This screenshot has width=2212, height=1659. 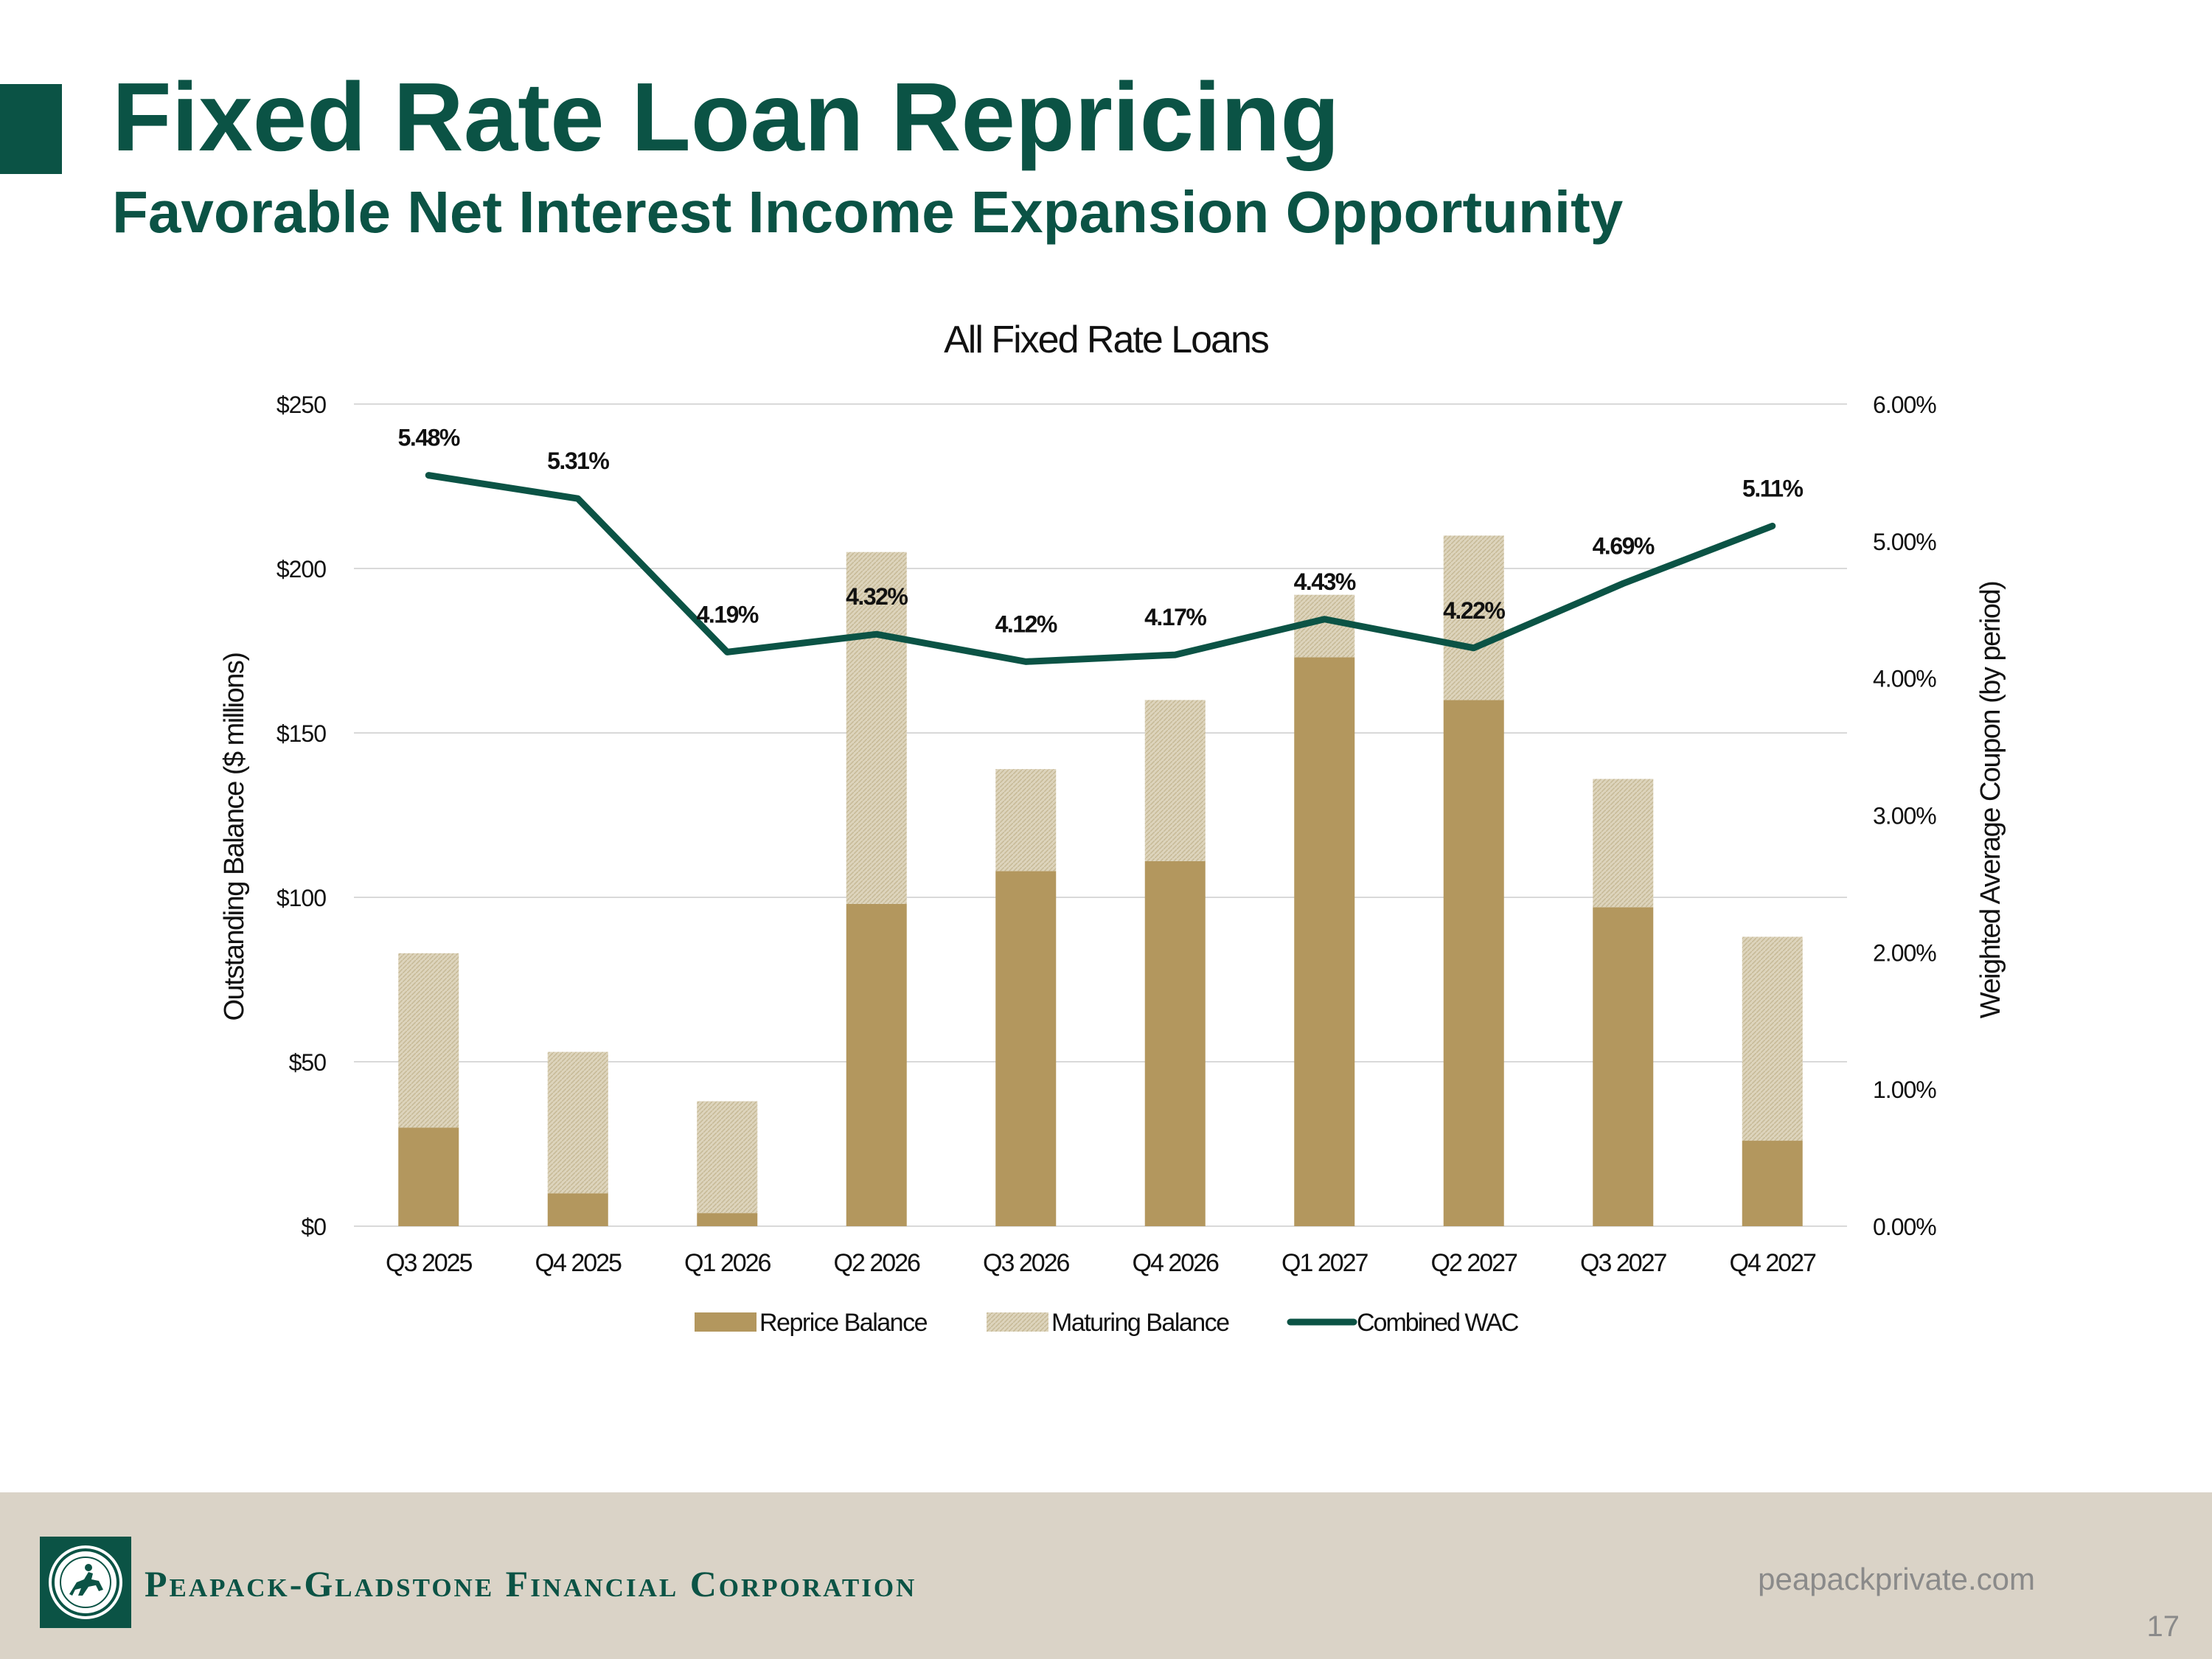 I want to click on x-tick-label: Q4 2025, so click(x=578, y=1263).